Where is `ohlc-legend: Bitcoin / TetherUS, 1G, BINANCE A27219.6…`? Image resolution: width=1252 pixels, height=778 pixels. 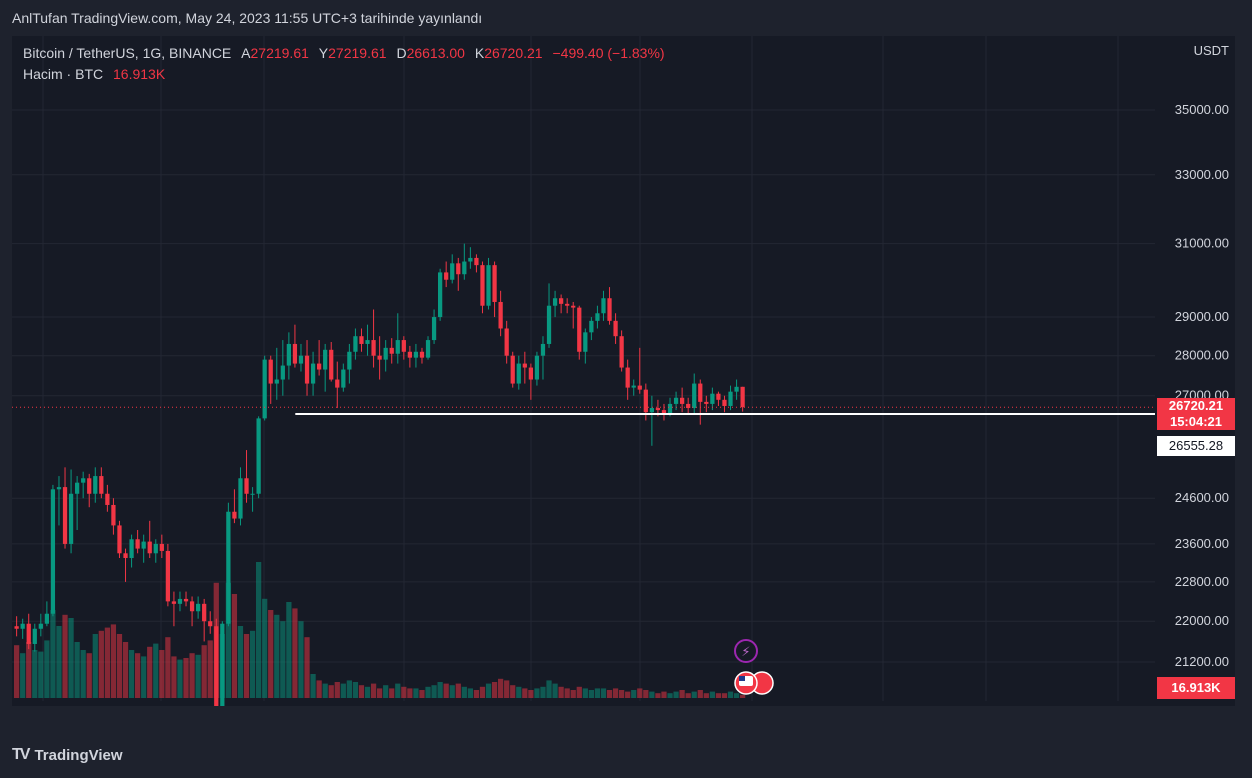
ohlc-legend: Bitcoin / TetherUS, 1G, BINANCE A27219.6… is located at coordinates (344, 53).